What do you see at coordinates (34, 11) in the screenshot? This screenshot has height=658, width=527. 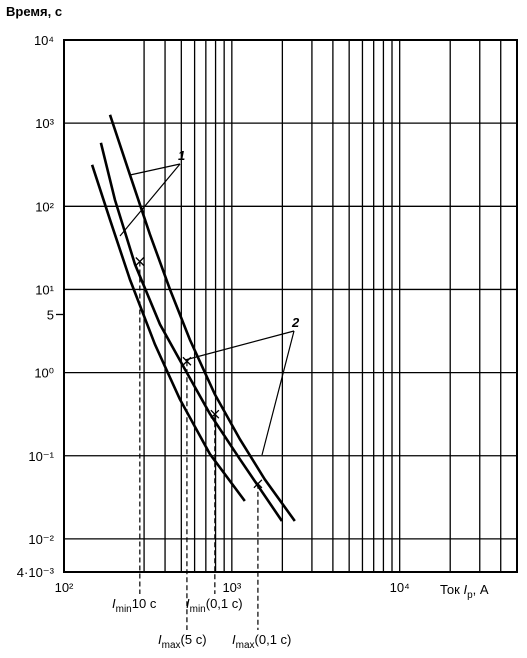 I see `chart-title: Время, с` at bounding box center [34, 11].